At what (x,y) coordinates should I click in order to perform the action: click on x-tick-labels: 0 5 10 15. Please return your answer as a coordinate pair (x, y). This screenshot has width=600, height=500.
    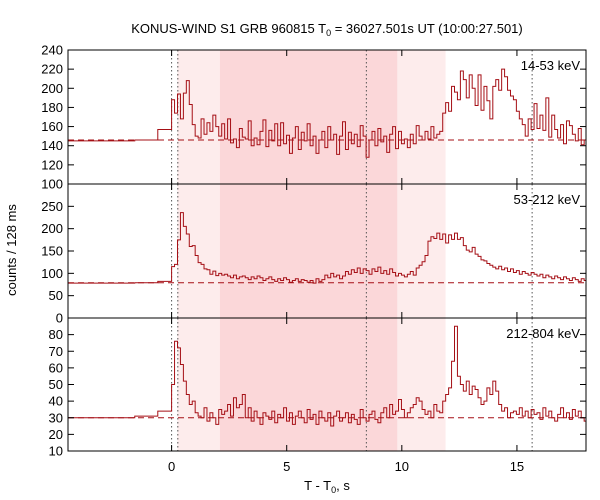
    Looking at the image, I should click on (346, 466).